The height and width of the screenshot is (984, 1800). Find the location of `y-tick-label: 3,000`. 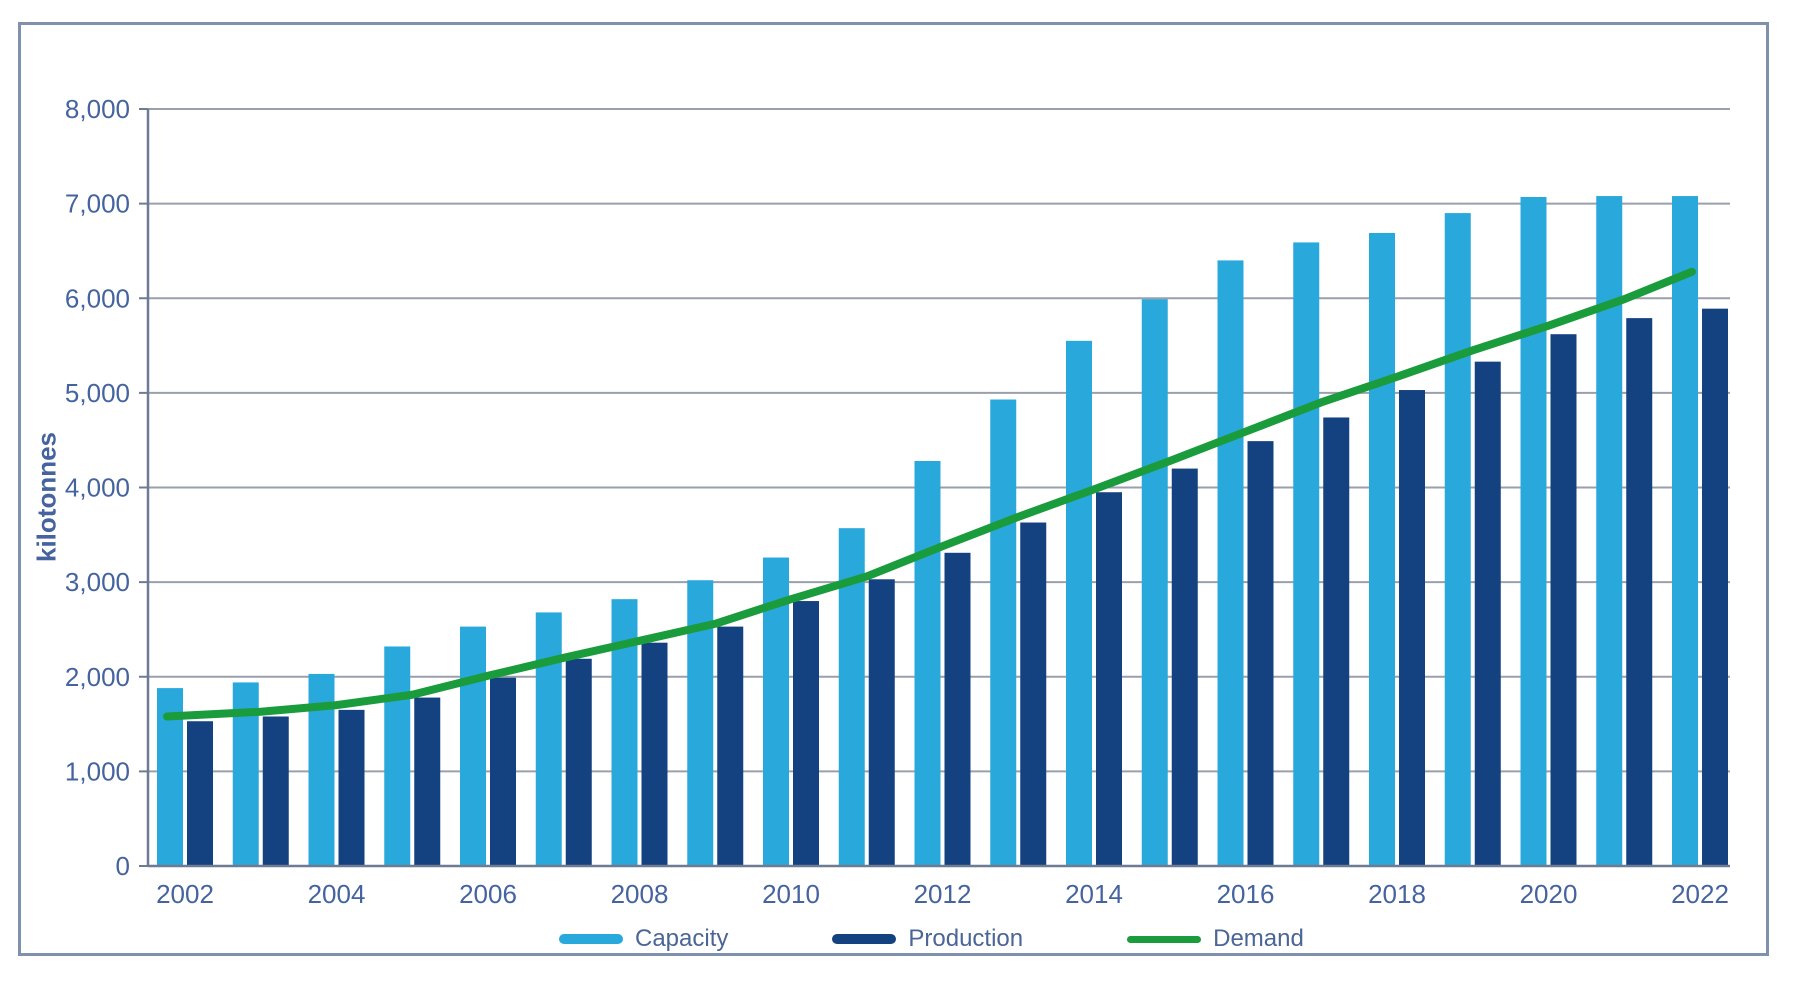

y-tick-label: 3,000 is located at coordinates (97, 582).